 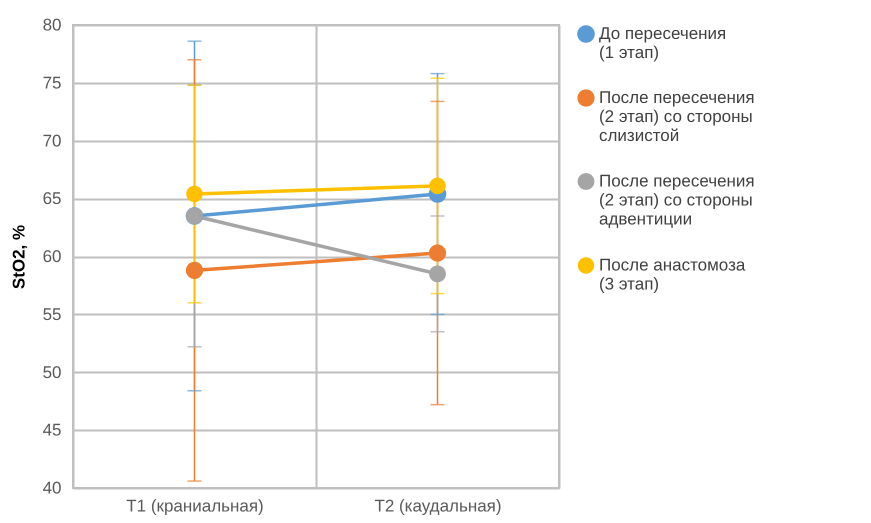 I want to click on y-tick-label: 75, so click(x=52, y=82).